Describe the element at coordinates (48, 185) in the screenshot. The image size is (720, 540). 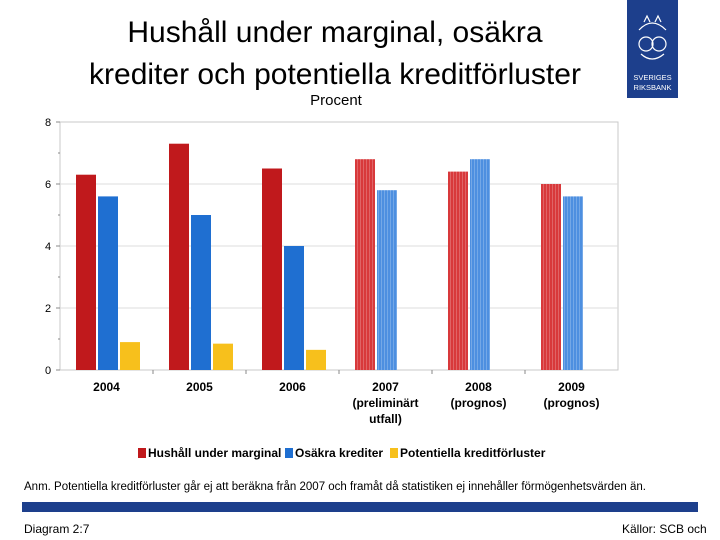
I see `y-tick-label: 6` at that location.